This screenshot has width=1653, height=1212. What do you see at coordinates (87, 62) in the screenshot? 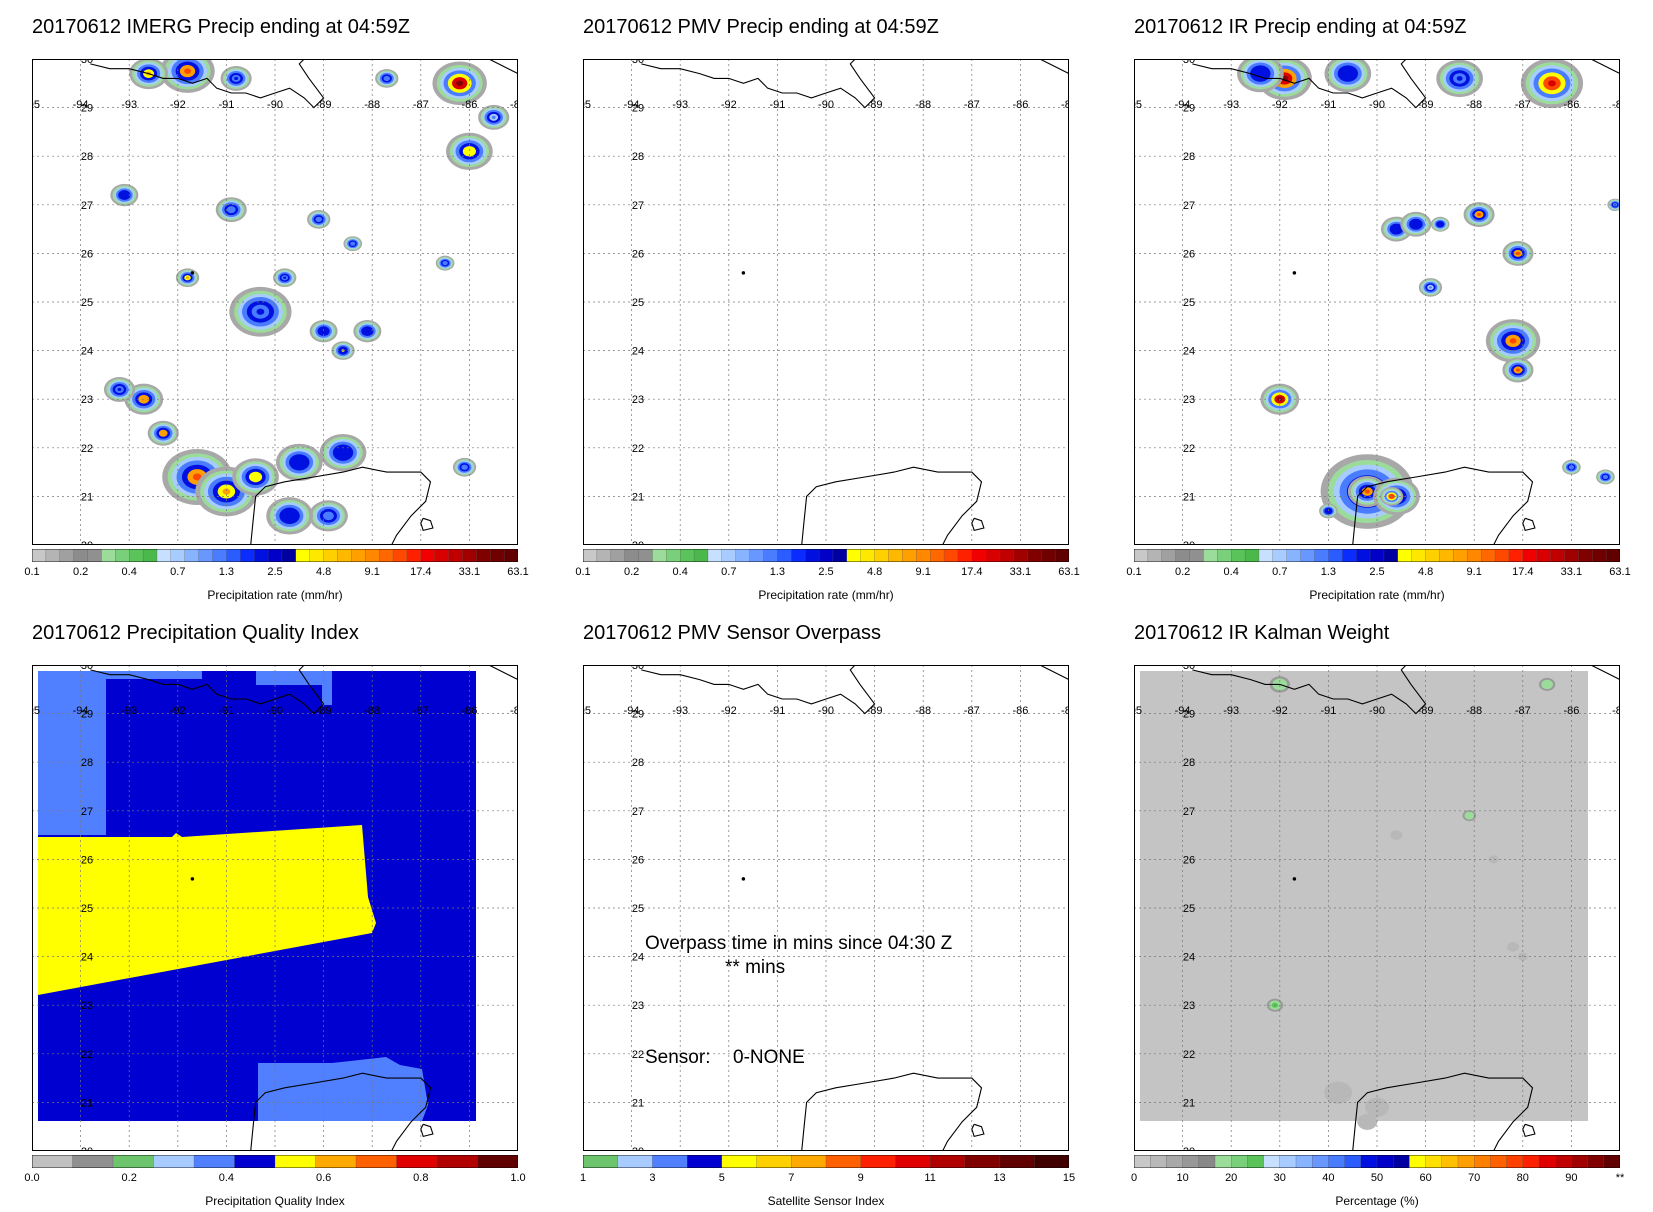
I see `lat-tick-label: 30` at bounding box center [87, 62].